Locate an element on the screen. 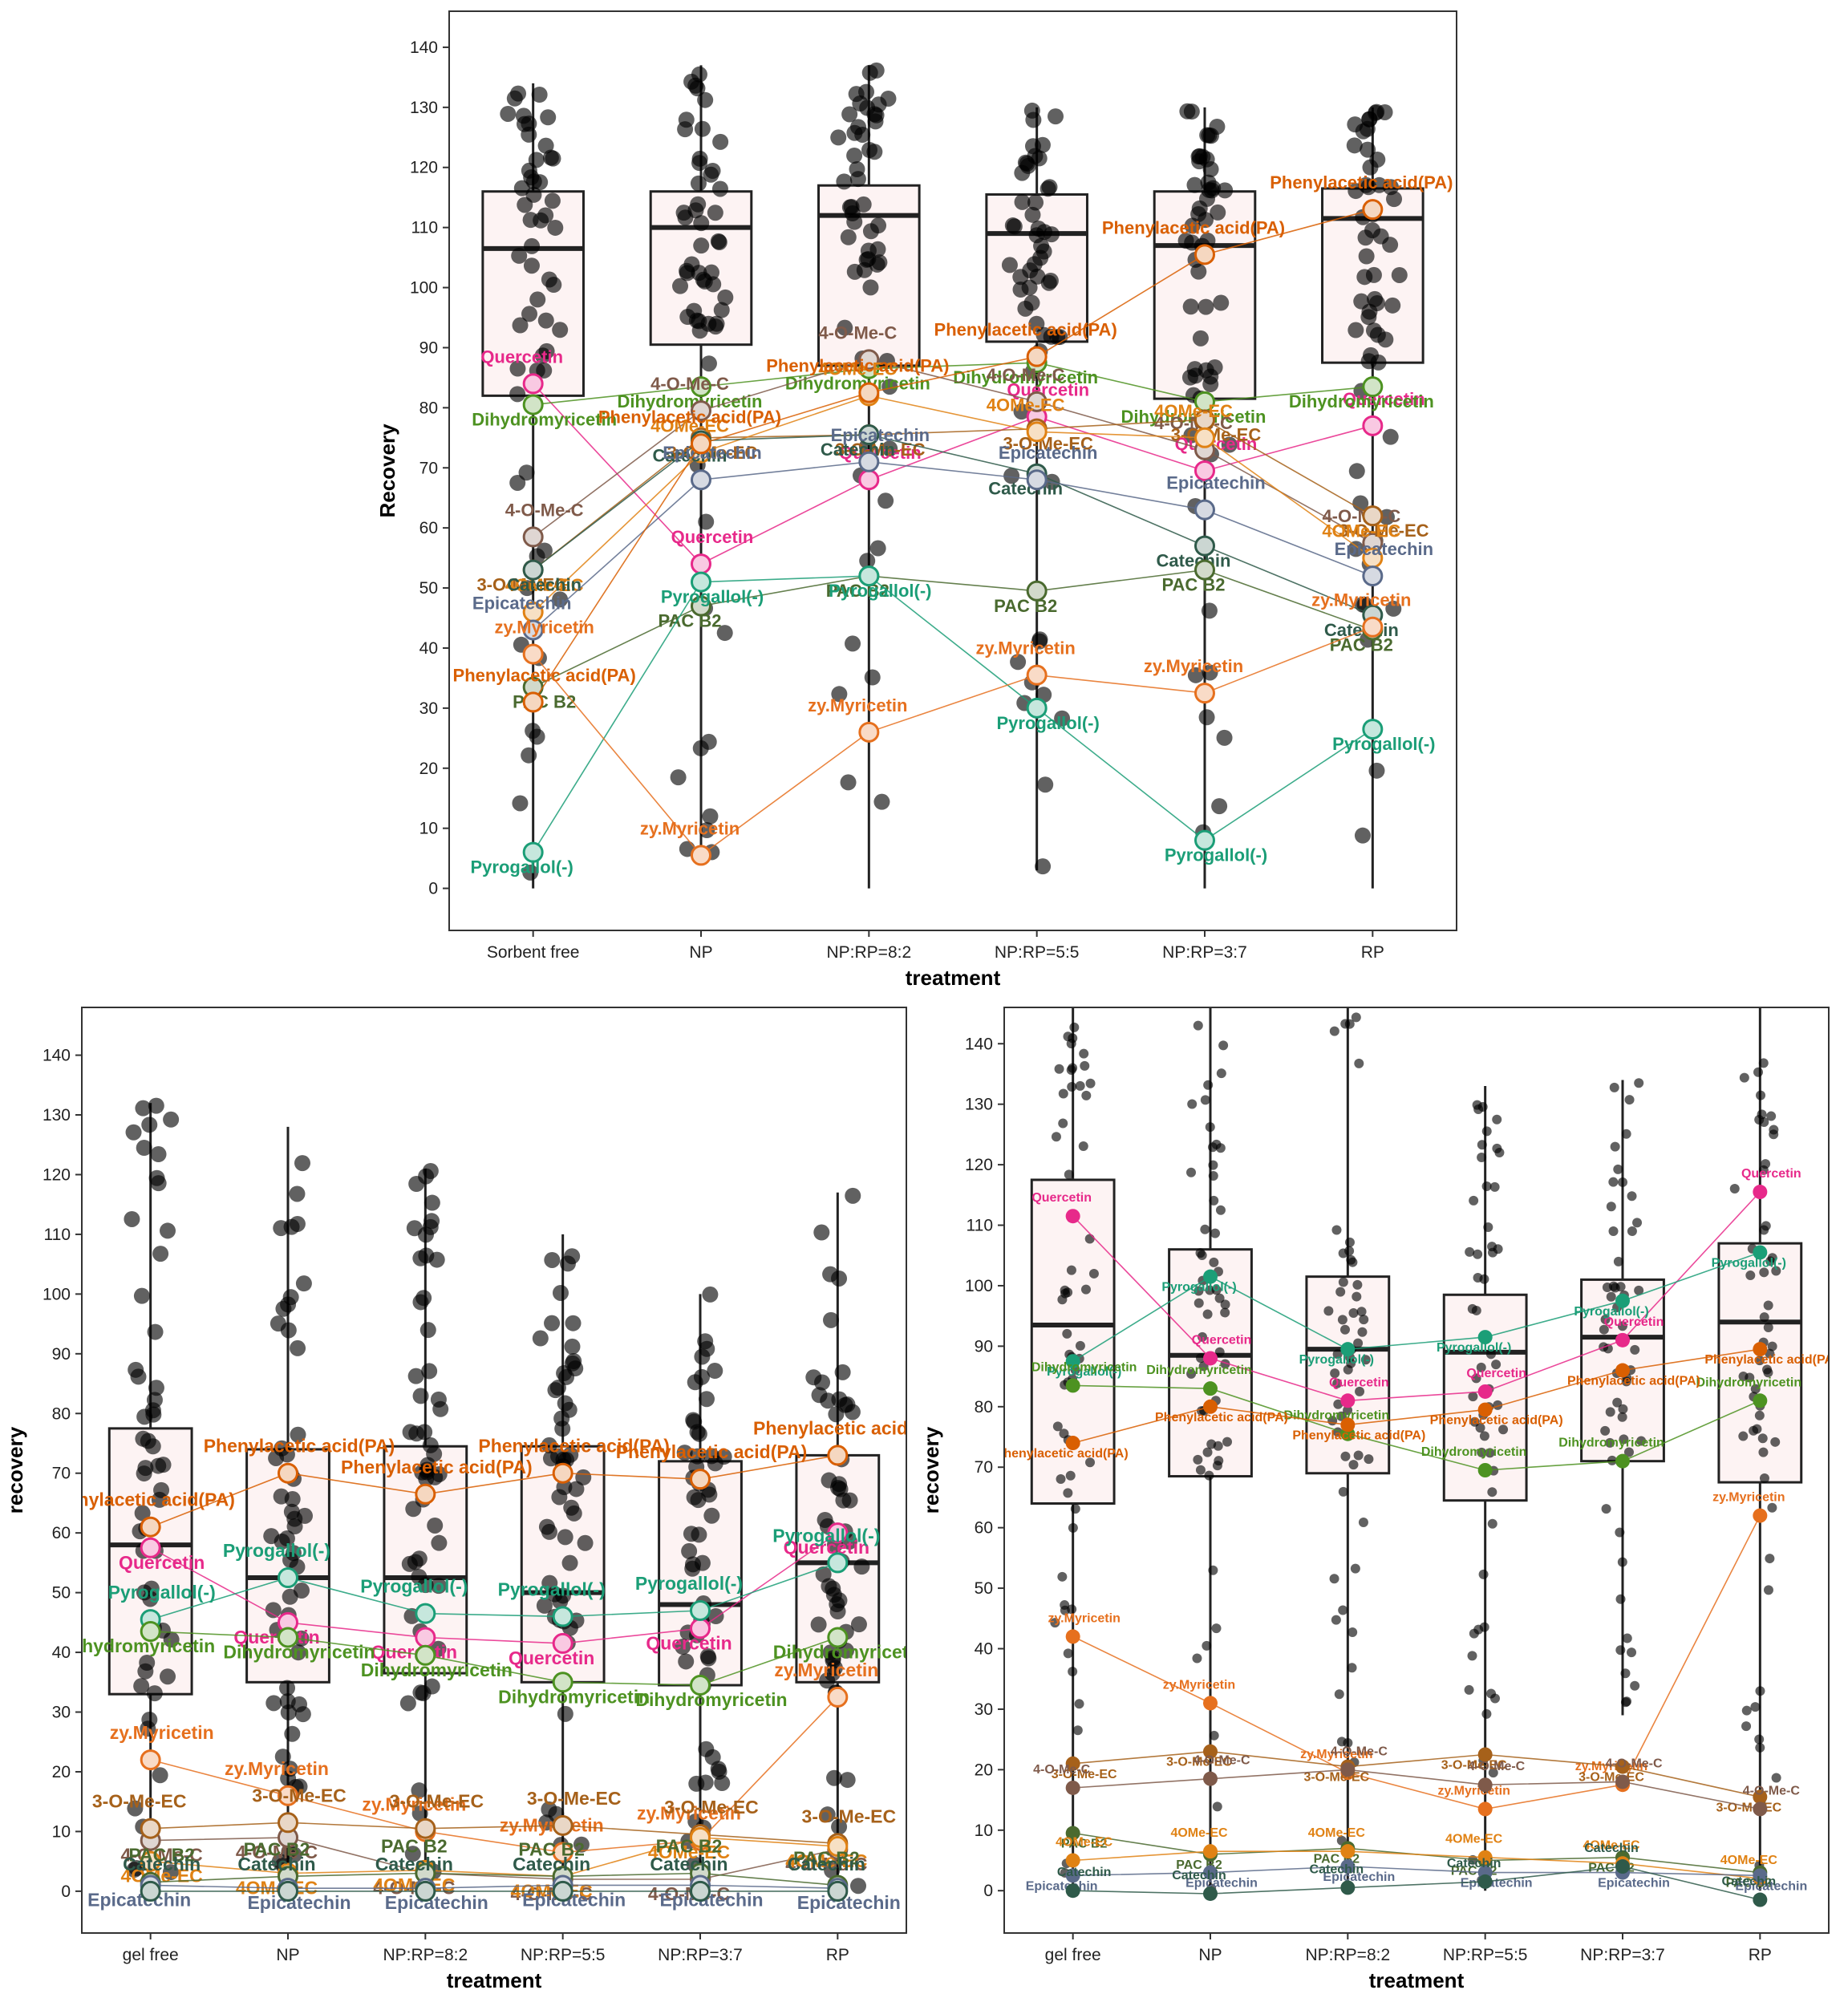 The width and height of the screenshot is (1848, 2002). series-label: Dihydromyricetin is located at coordinates (711, 1699).